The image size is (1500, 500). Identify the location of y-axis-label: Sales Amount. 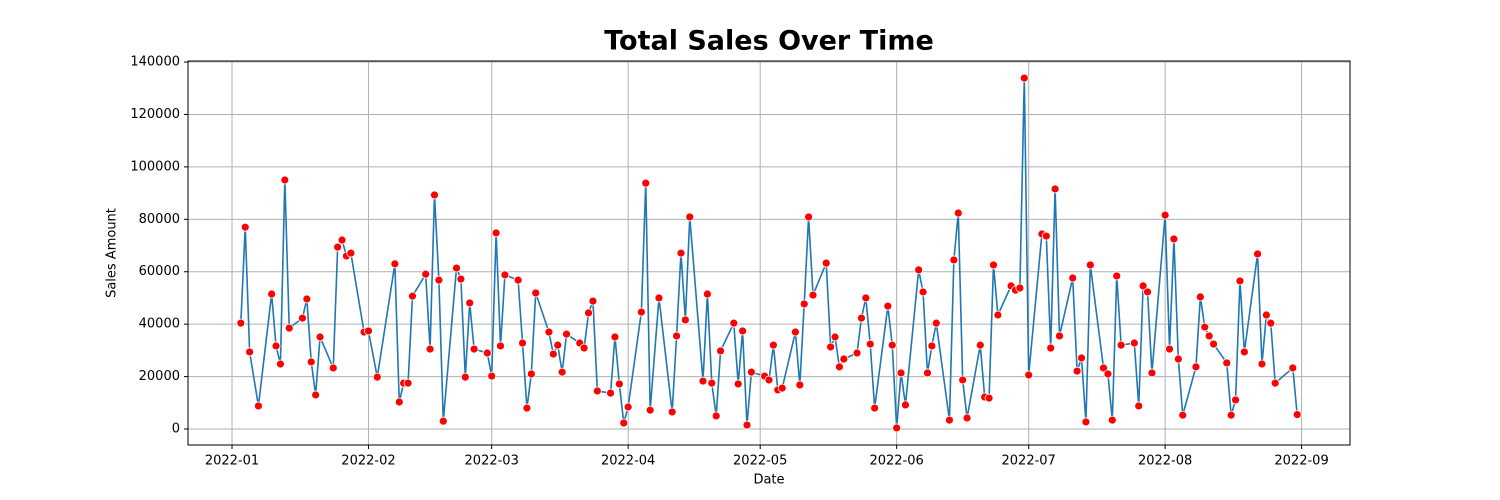
(112, 253).